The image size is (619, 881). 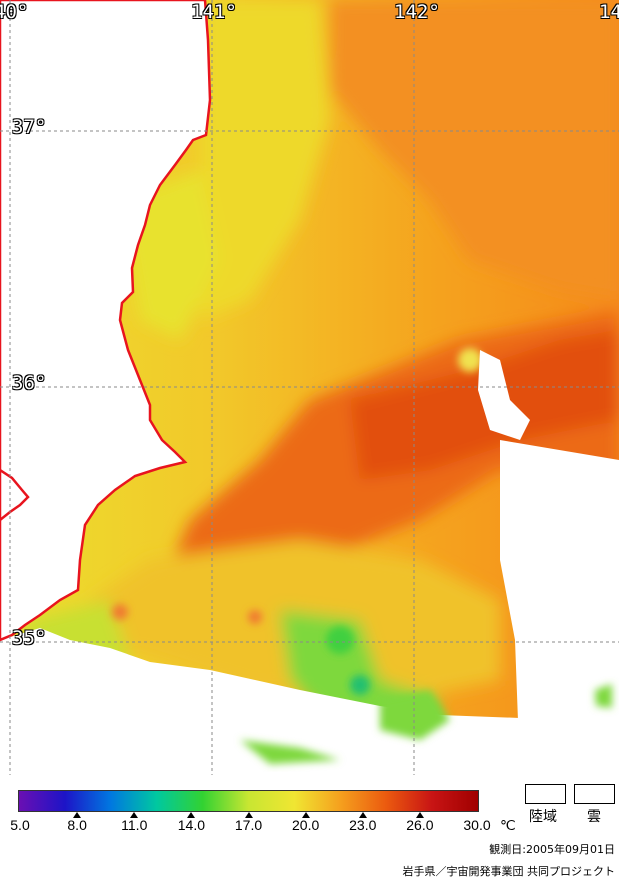 I want to click on legend-tick-label: 14.0, so click(x=191, y=825).